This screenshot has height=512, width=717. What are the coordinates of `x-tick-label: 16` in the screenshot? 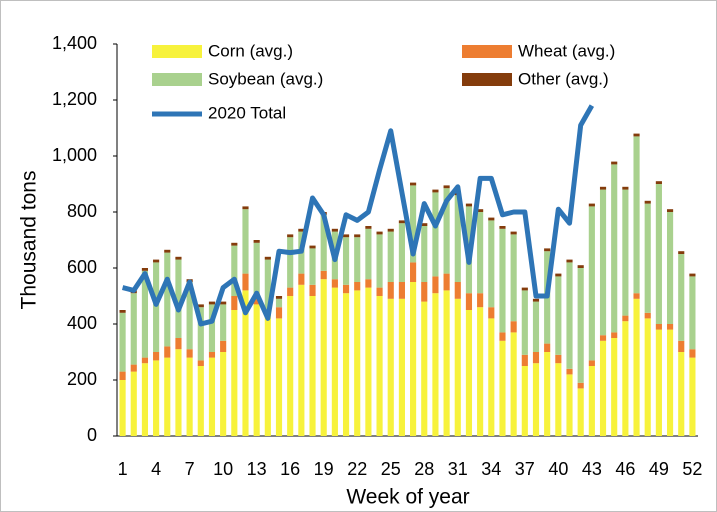 It's located at (290, 469).